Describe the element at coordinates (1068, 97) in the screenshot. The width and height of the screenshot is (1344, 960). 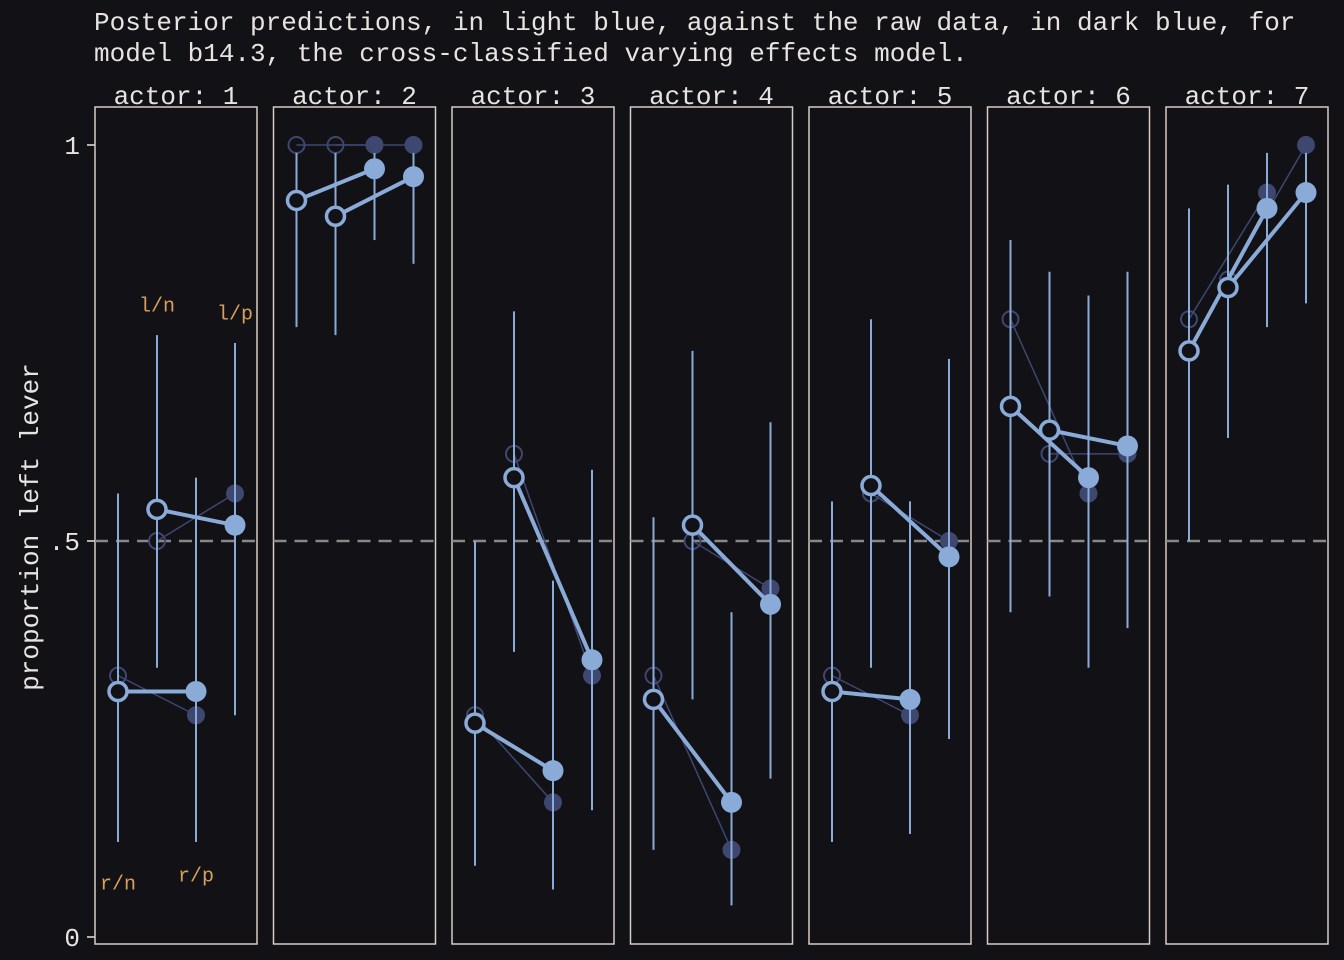
I see `panel-label: actor: 6` at that location.